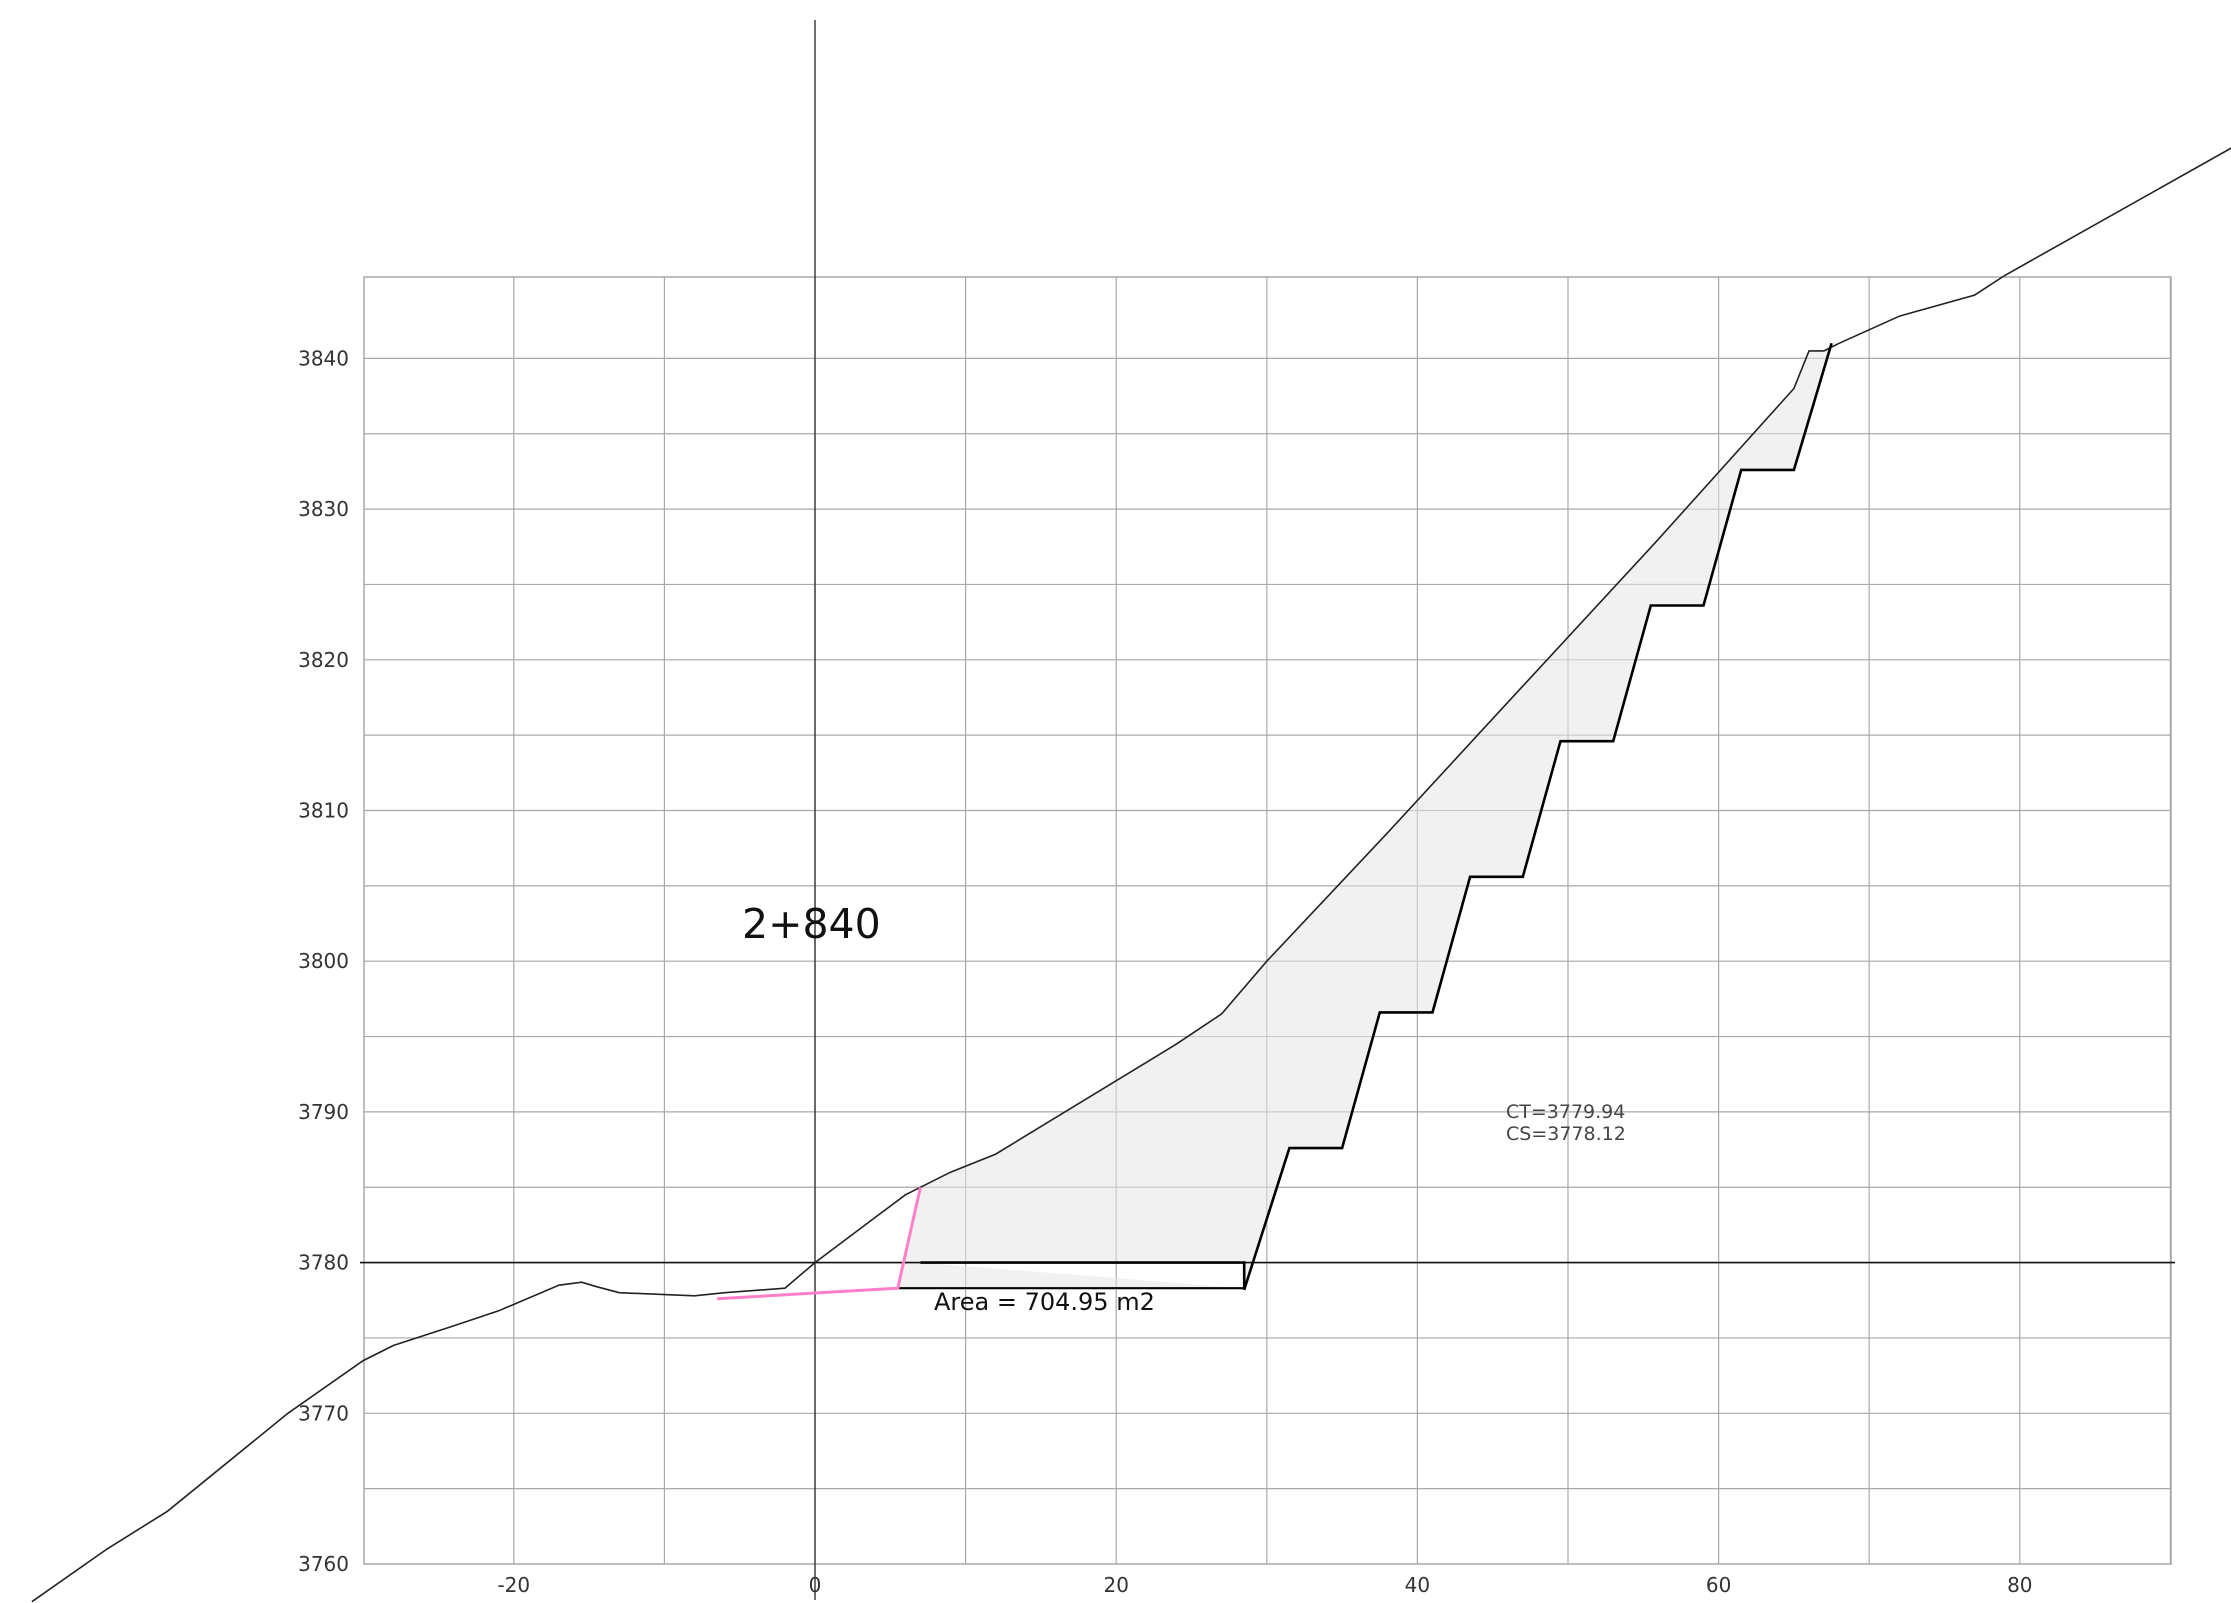  Describe the element at coordinates (1566, 1134) in the screenshot. I see `cs-annotation: CS=3778.12` at that location.